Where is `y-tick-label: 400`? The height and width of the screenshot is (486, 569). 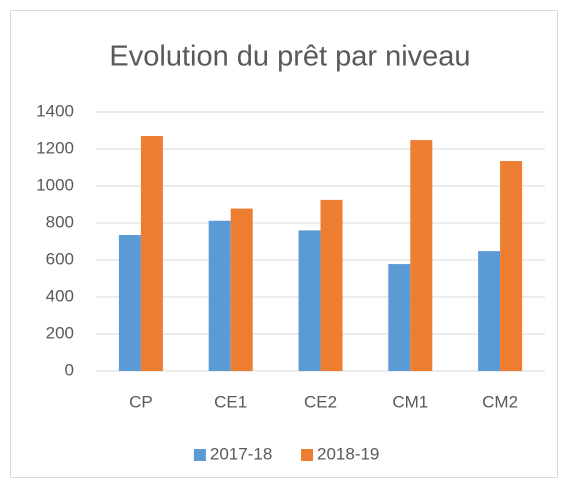
y-tick-label: 400 is located at coordinates (60, 295).